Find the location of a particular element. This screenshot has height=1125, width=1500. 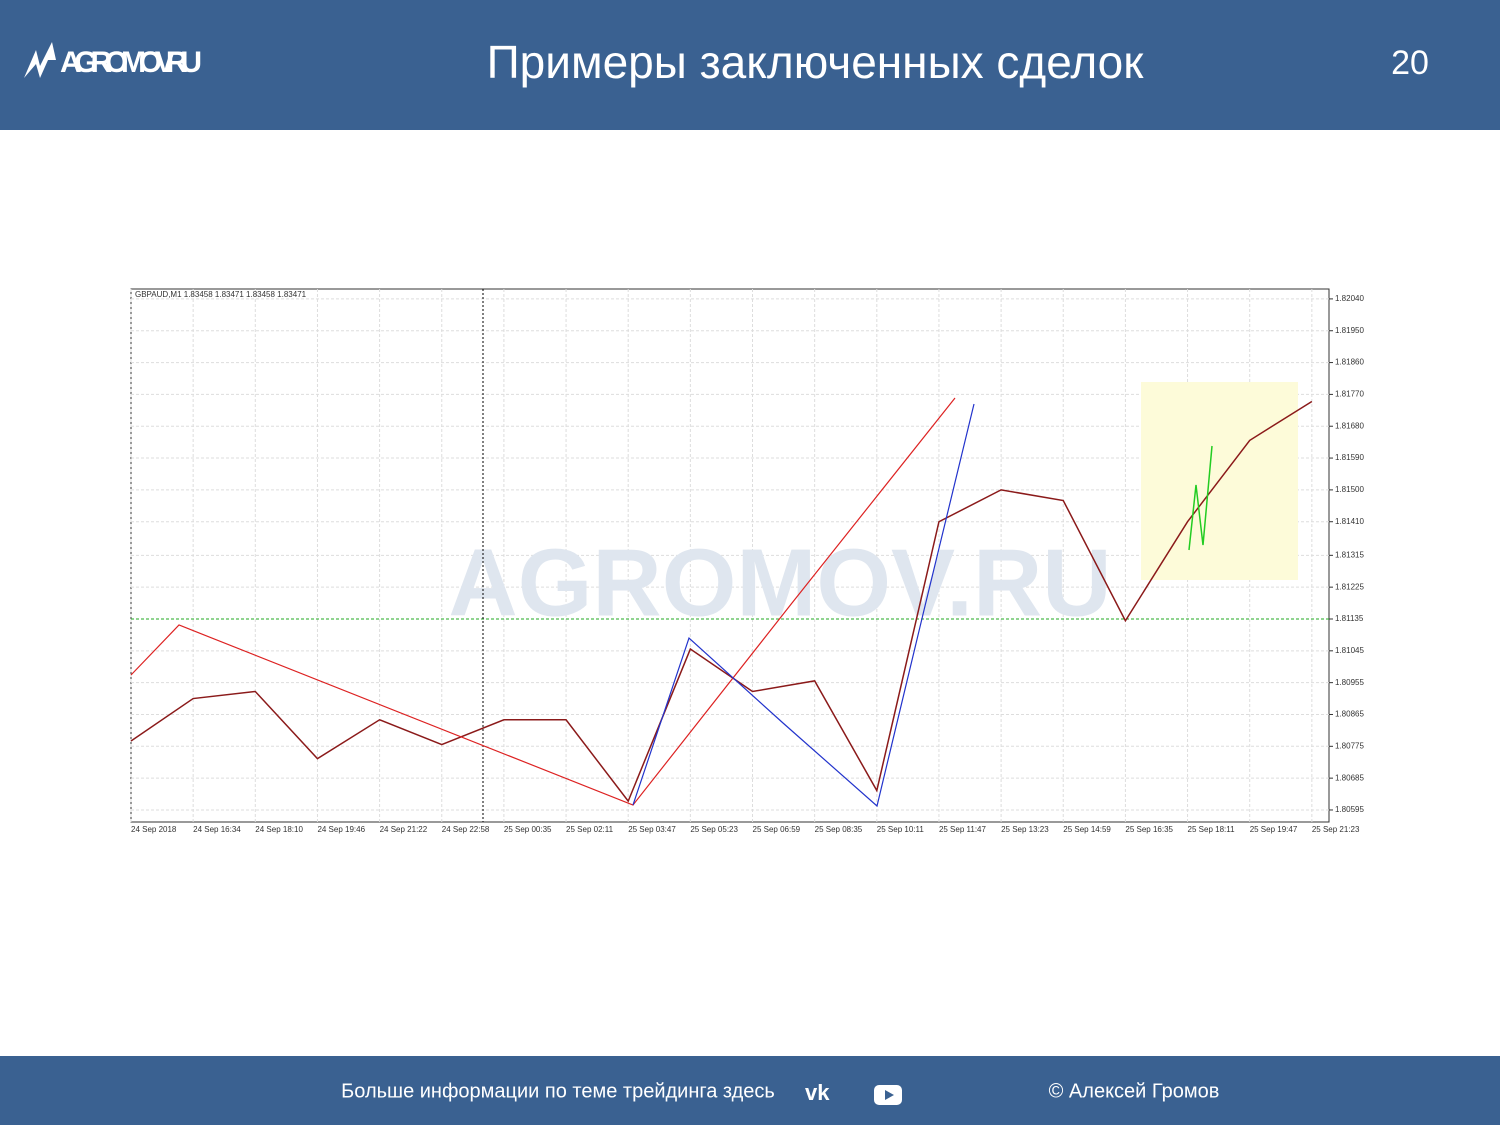

x-tick-label: 25 Sep 11:47 is located at coordinates (963, 829).